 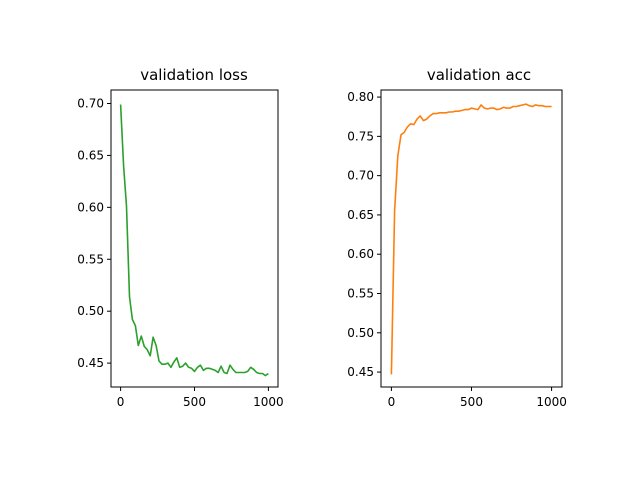 I want to click on loss-y-tick-label: 0.65, so click(x=90, y=155).